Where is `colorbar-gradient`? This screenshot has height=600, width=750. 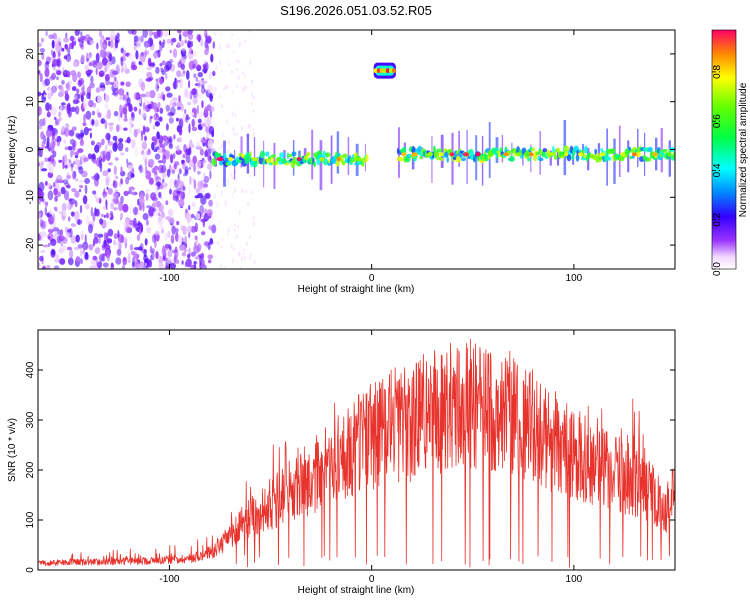
colorbar-gradient is located at coordinates (724, 149).